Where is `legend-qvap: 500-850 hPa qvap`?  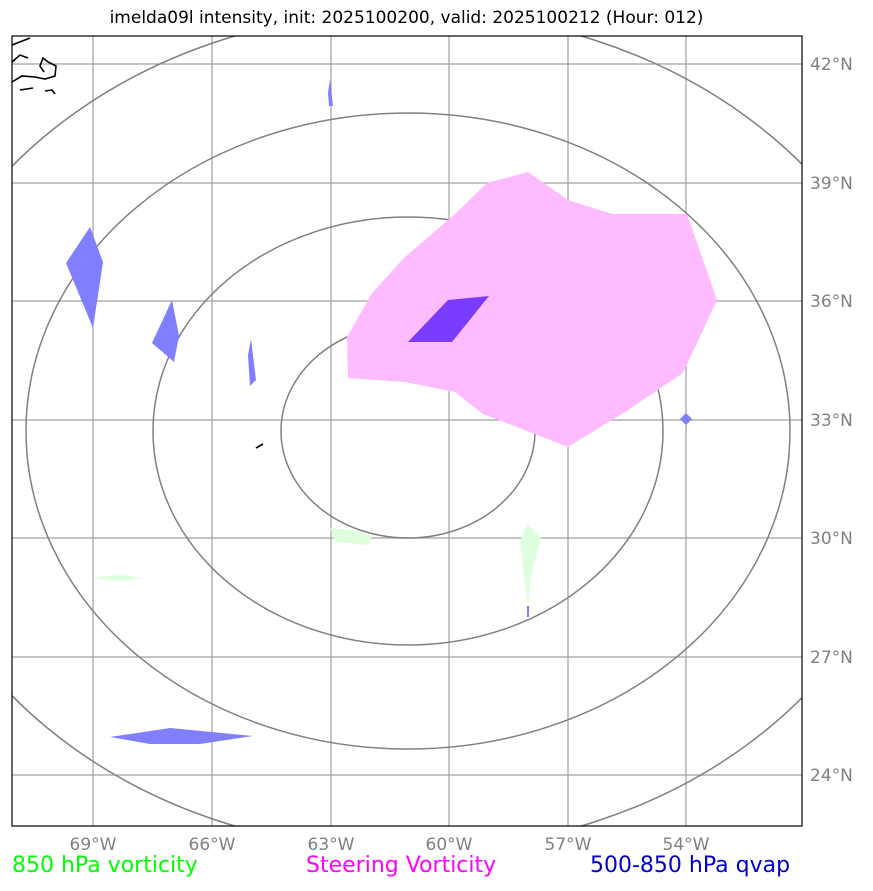 legend-qvap: 500-850 hPa qvap is located at coordinates (690, 865).